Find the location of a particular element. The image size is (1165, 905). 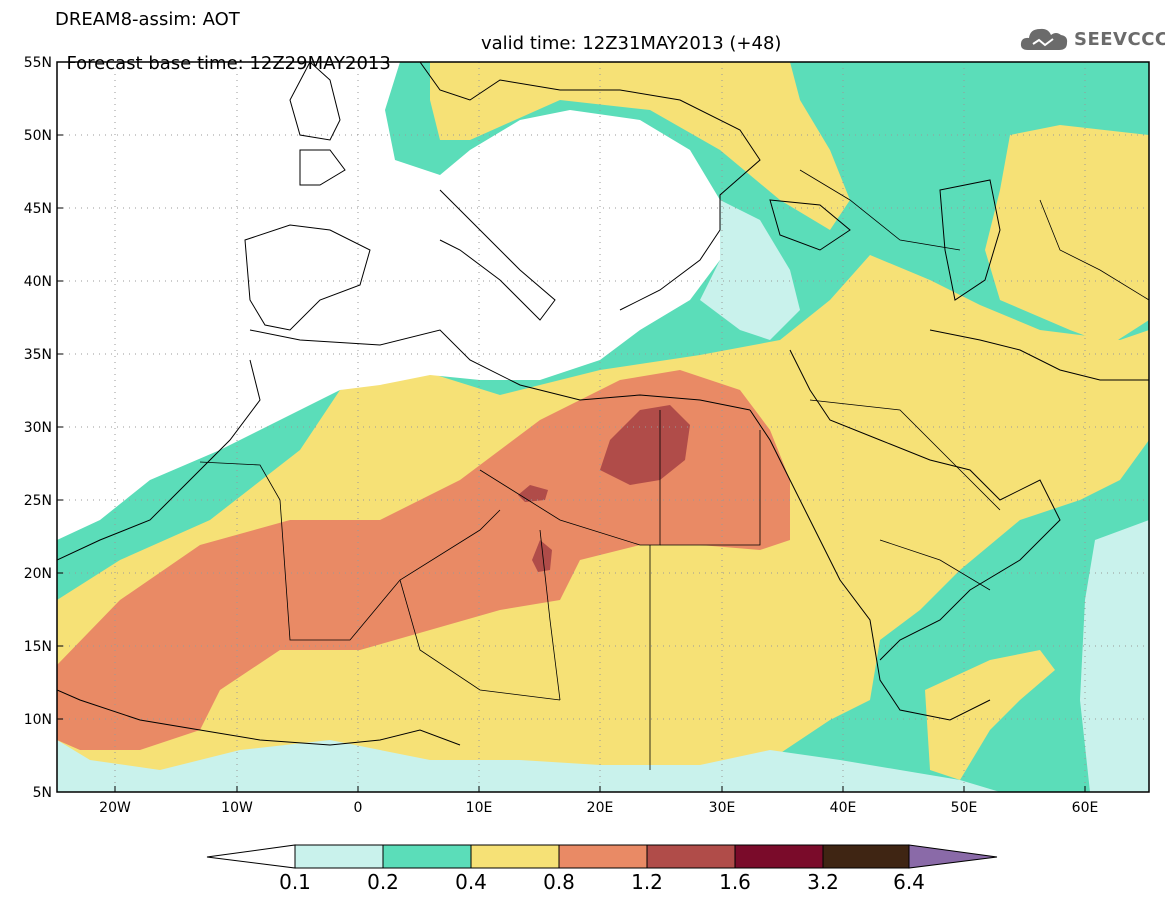

colorbar-label: 0.4 is located at coordinates (471, 882).